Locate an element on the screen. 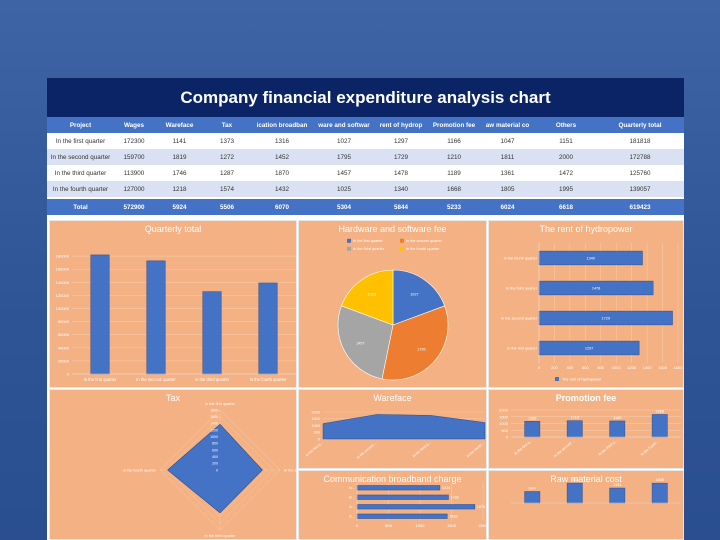  legend-label: The rent of hydropower is located at coordinates (582, 380).